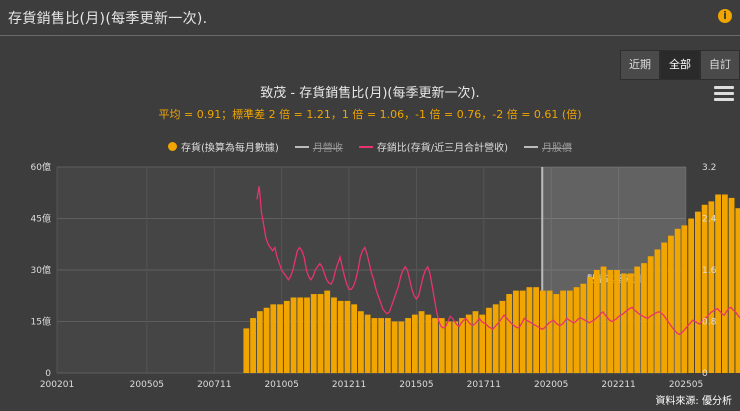 This screenshot has width=740, height=411. I want to click on x-tick-label: 200201, so click(57, 385).